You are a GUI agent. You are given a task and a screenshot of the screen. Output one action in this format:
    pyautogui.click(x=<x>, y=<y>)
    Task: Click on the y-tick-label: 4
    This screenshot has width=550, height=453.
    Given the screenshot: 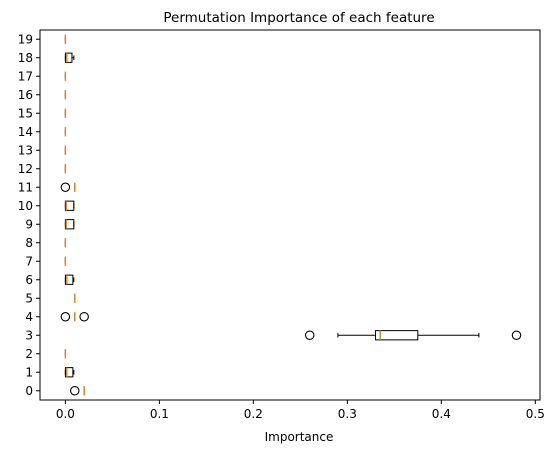 What is the action you would take?
    pyautogui.click(x=29, y=317)
    